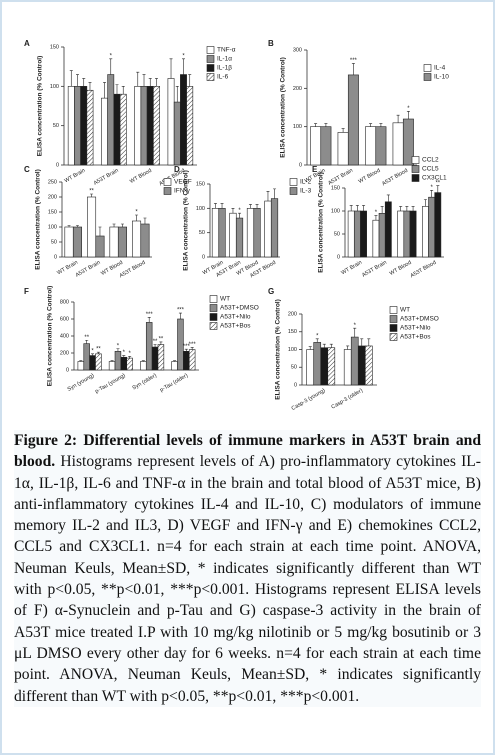 The height and width of the screenshot is (755, 495). What do you see at coordinates (27, 43) in the screenshot?
I see `panel-letter: A` at bounding box center [27, 43].